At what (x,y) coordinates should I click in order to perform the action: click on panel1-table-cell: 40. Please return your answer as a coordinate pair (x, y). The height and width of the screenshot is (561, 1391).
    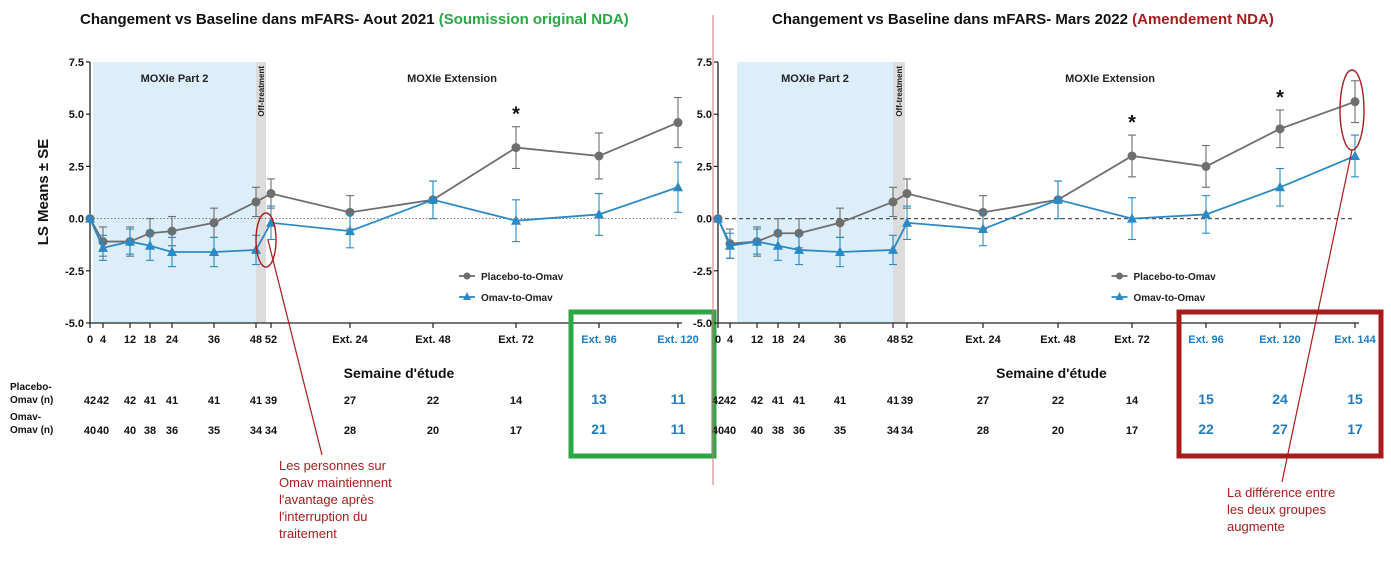
    Looking at the image, I should click on (103, 431).